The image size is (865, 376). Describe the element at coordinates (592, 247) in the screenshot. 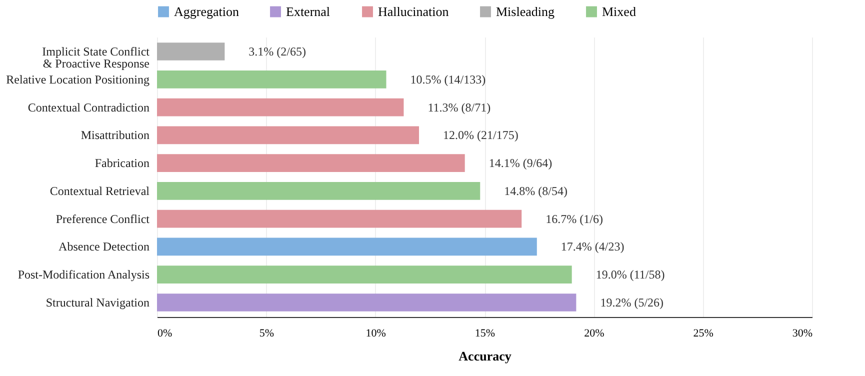

I see `text: 17.4% (4/23)` at that location.